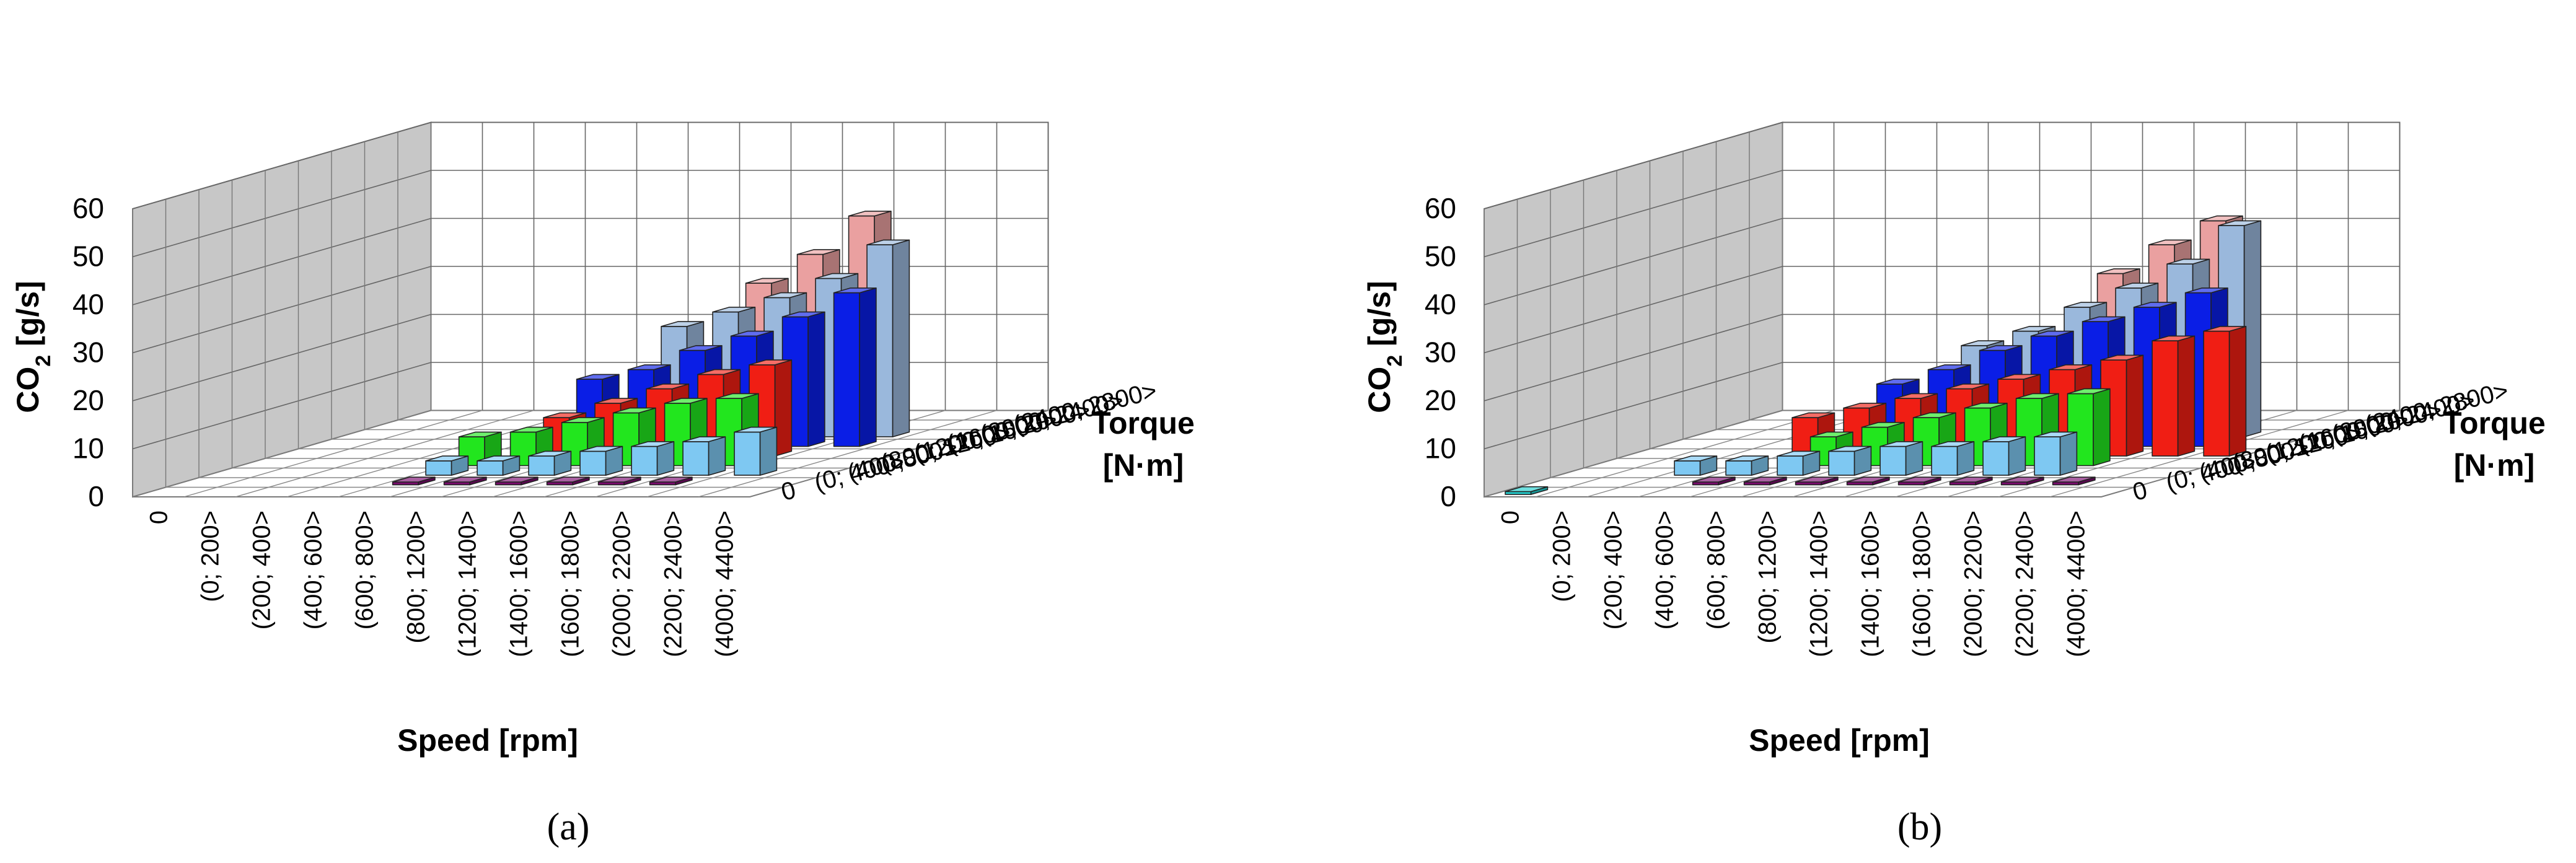  I want to click on x-tick-label: (4000; 4400>, so click(2076, 583).